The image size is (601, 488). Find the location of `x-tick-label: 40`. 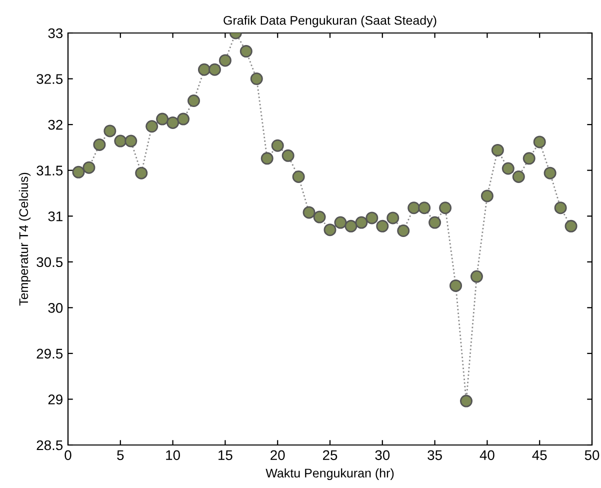

x-tick-label: 40 is located at coordinates (487, 455).